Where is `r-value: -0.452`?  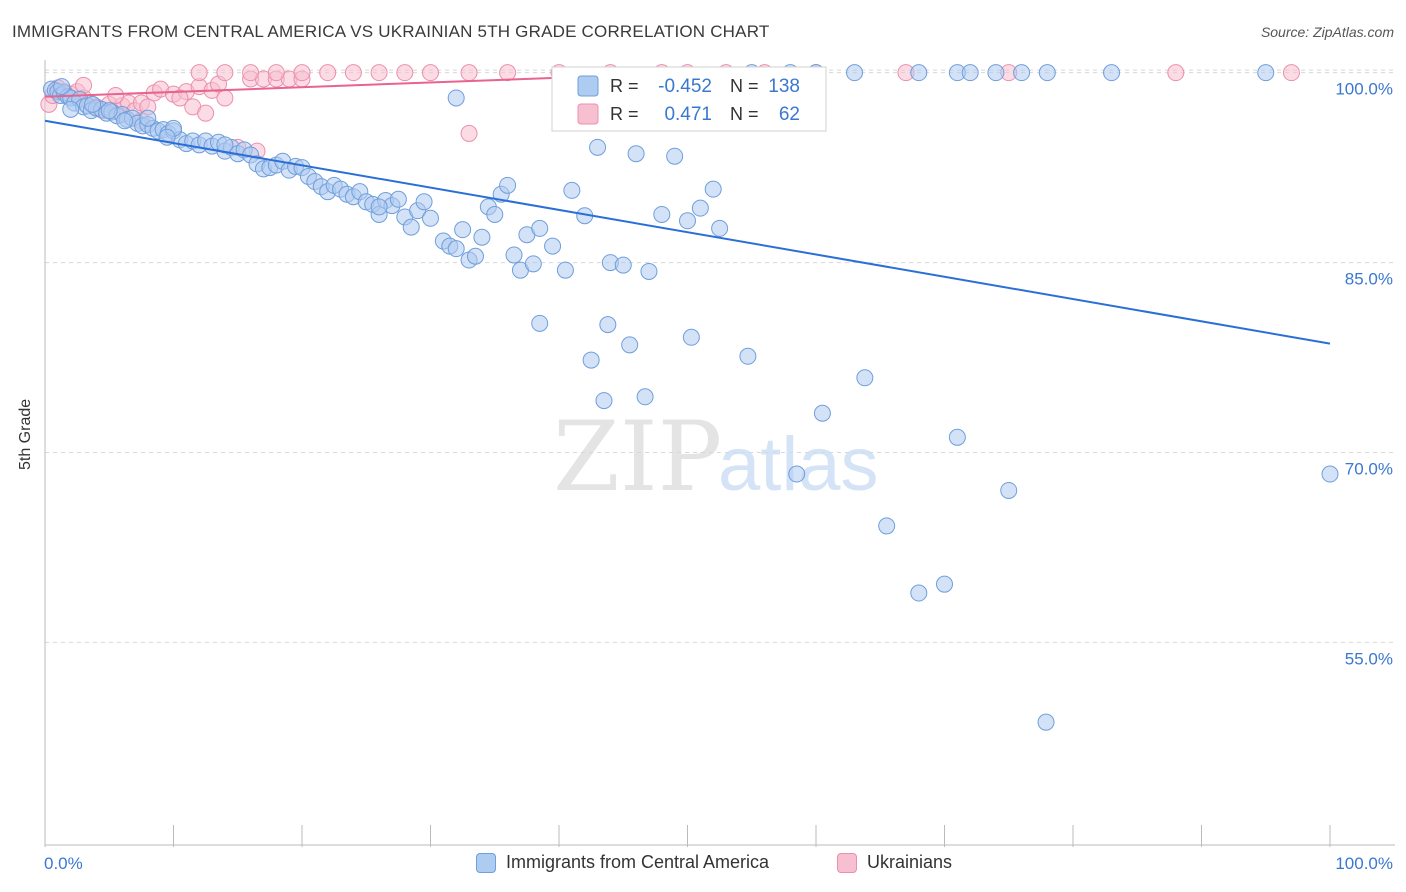
r-value: -0.452 is located at coordinates (685, 86).